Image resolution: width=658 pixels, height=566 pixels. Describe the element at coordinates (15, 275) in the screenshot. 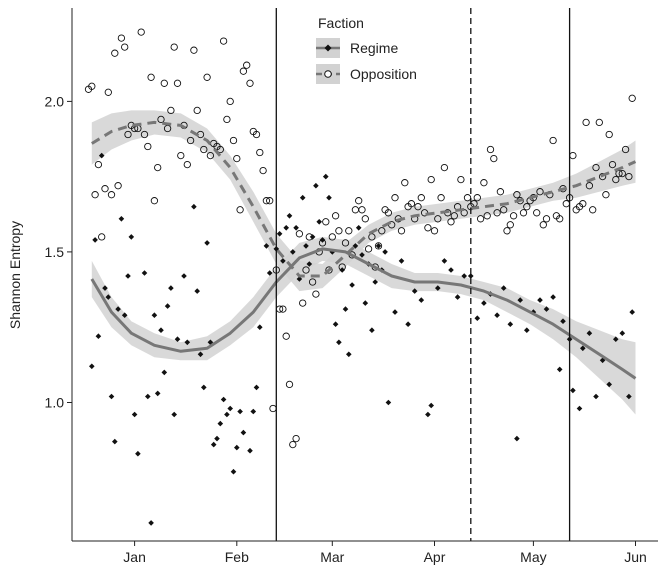

I see `y-axis-title: Shannon Entropy` at that location.